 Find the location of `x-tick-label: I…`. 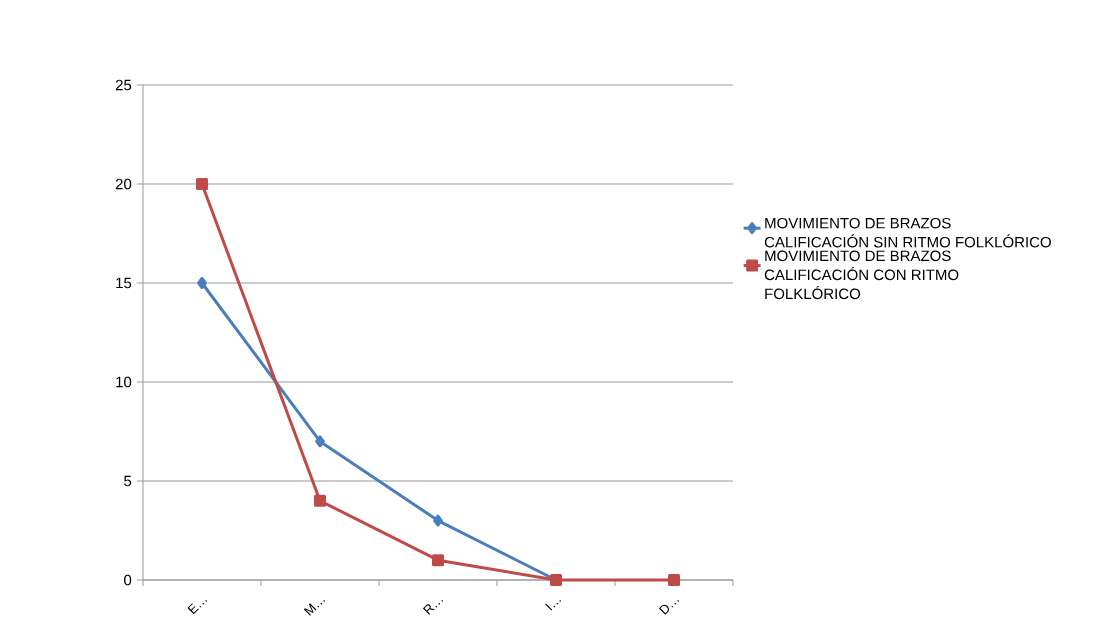

x-tick-label: I… is located at coordinates (553, 605).